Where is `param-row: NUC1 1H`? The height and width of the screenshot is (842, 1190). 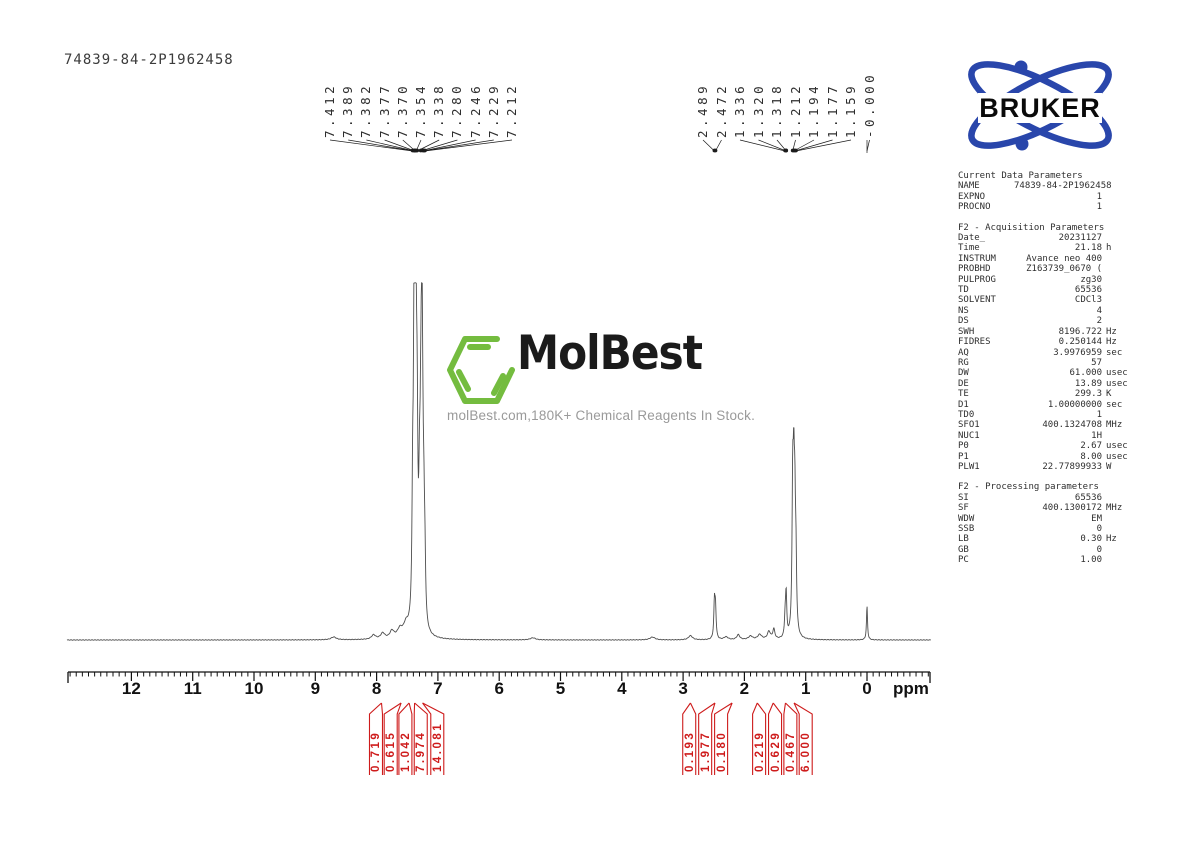
param-row: NUC1 1H is located at coordinates (1047, 436).